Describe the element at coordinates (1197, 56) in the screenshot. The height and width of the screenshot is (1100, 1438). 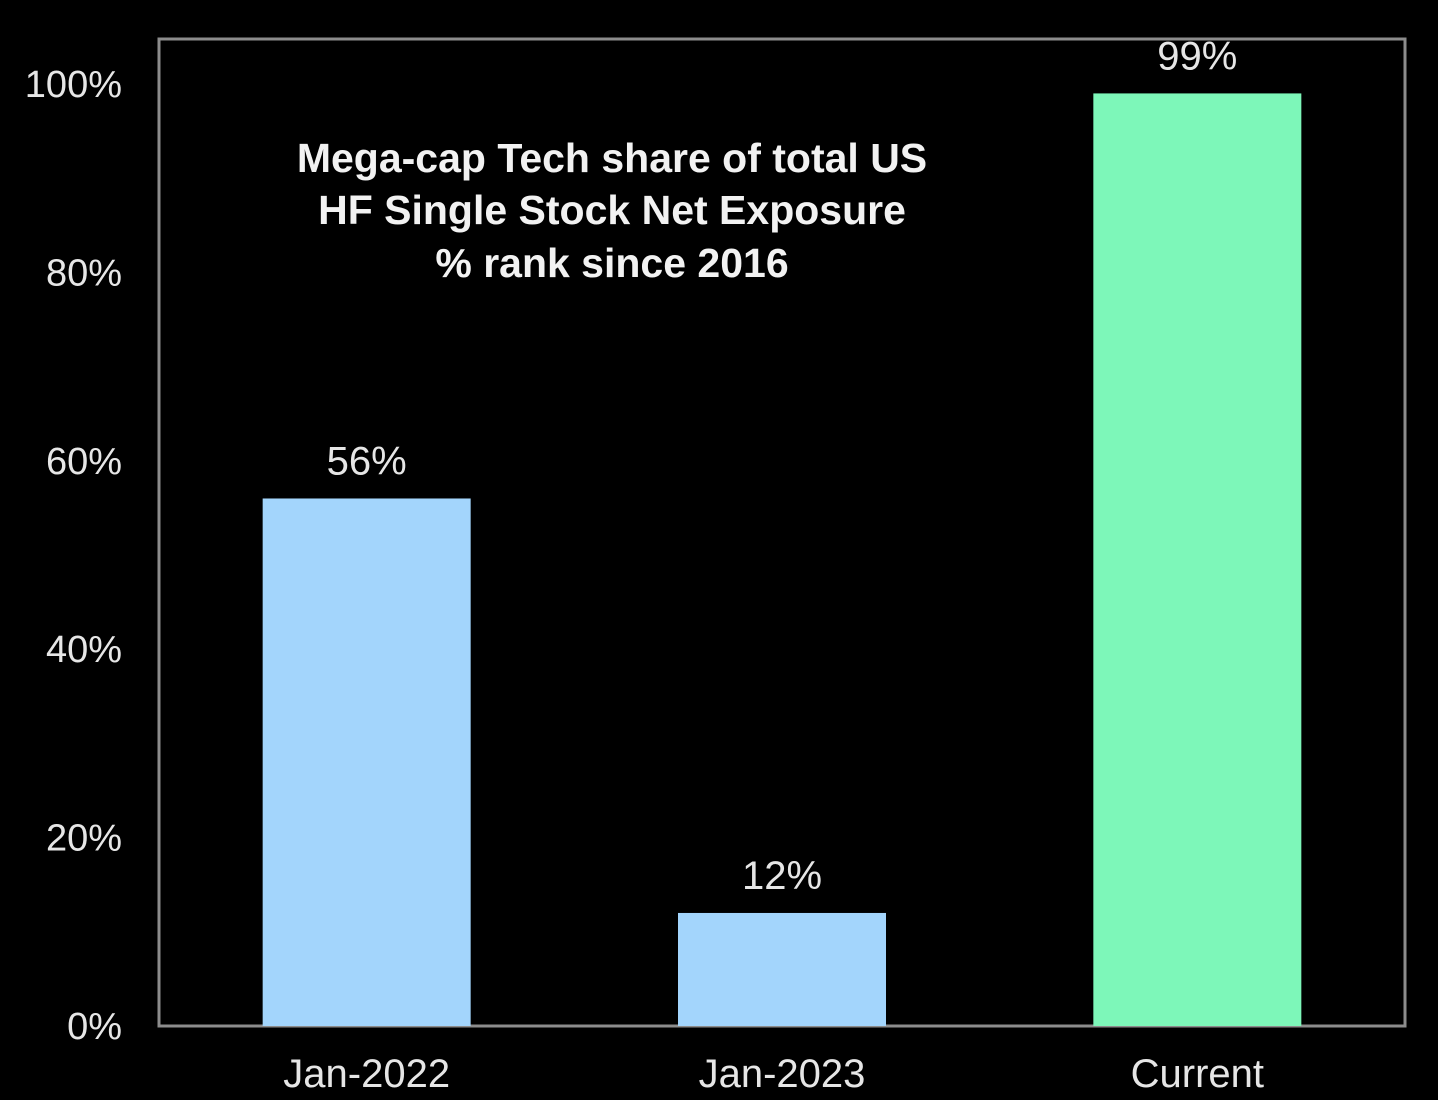
I see `data-label: 99%` at that location.